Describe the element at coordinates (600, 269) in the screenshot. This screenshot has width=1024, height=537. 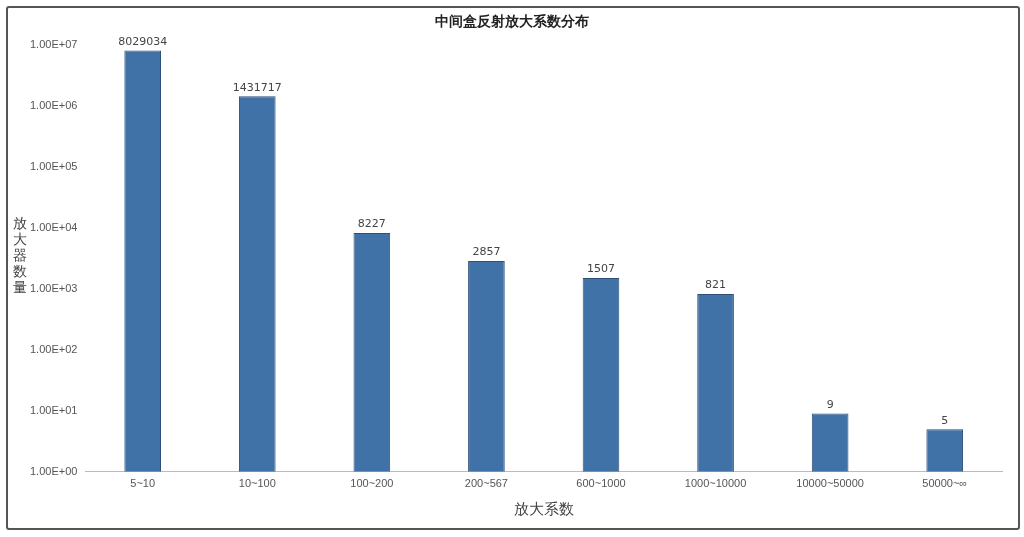
I see `data-label: 1507` at that location.